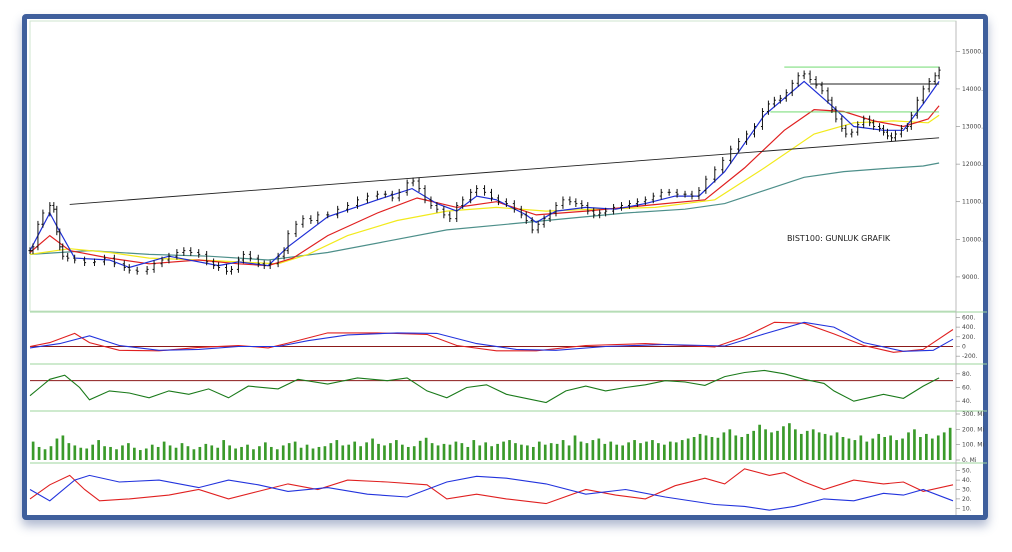 Image resolution: width=1012 pixels, height=552 pixels. Describe the element at coordinates (504, 171) in the screenshot. I see `trend-line` at that location.